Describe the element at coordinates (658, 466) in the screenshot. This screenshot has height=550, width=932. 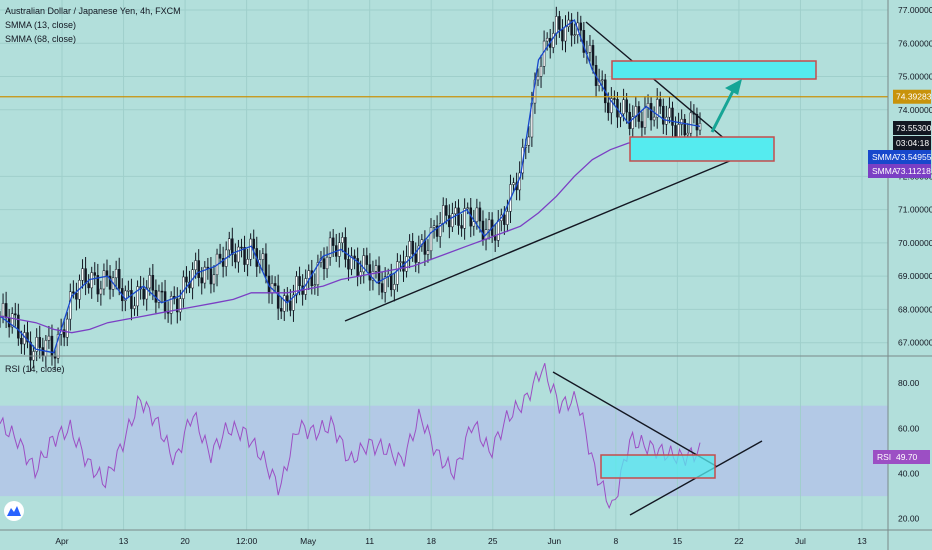
I see `rsi-zone` at that location.